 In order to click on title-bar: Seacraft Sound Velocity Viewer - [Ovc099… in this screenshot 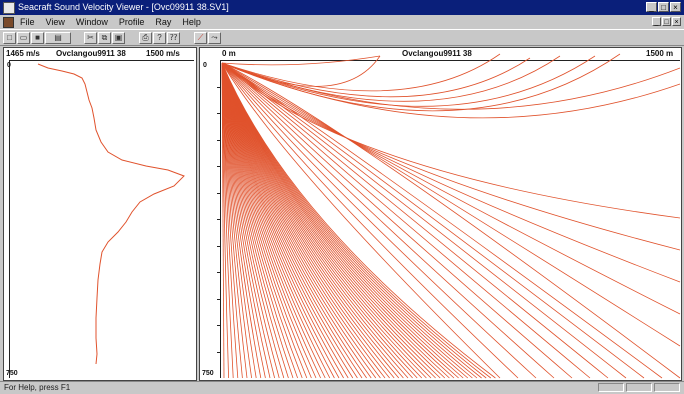, I will do `click(342, 7)`.